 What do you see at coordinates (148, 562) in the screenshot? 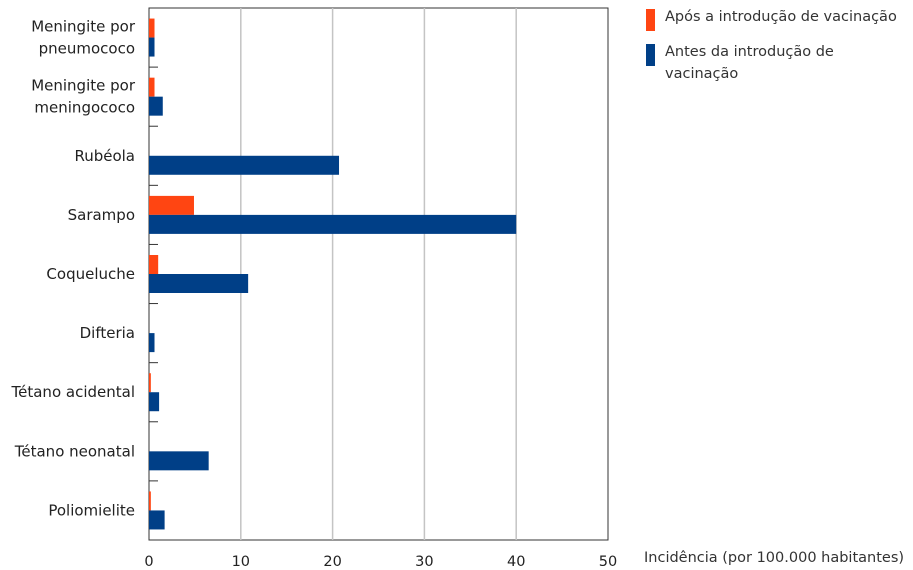
I see `x-tick-label: 0` at bounding box center [148, 562].